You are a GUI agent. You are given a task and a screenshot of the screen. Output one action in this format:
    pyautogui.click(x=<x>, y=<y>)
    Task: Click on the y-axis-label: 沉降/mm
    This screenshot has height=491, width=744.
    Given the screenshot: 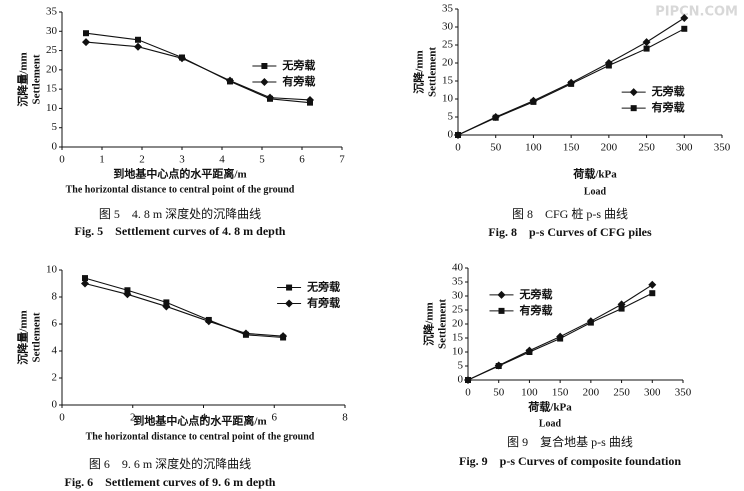 What is the action you would take?
    pyautogui.click(x=429, y=323)
    